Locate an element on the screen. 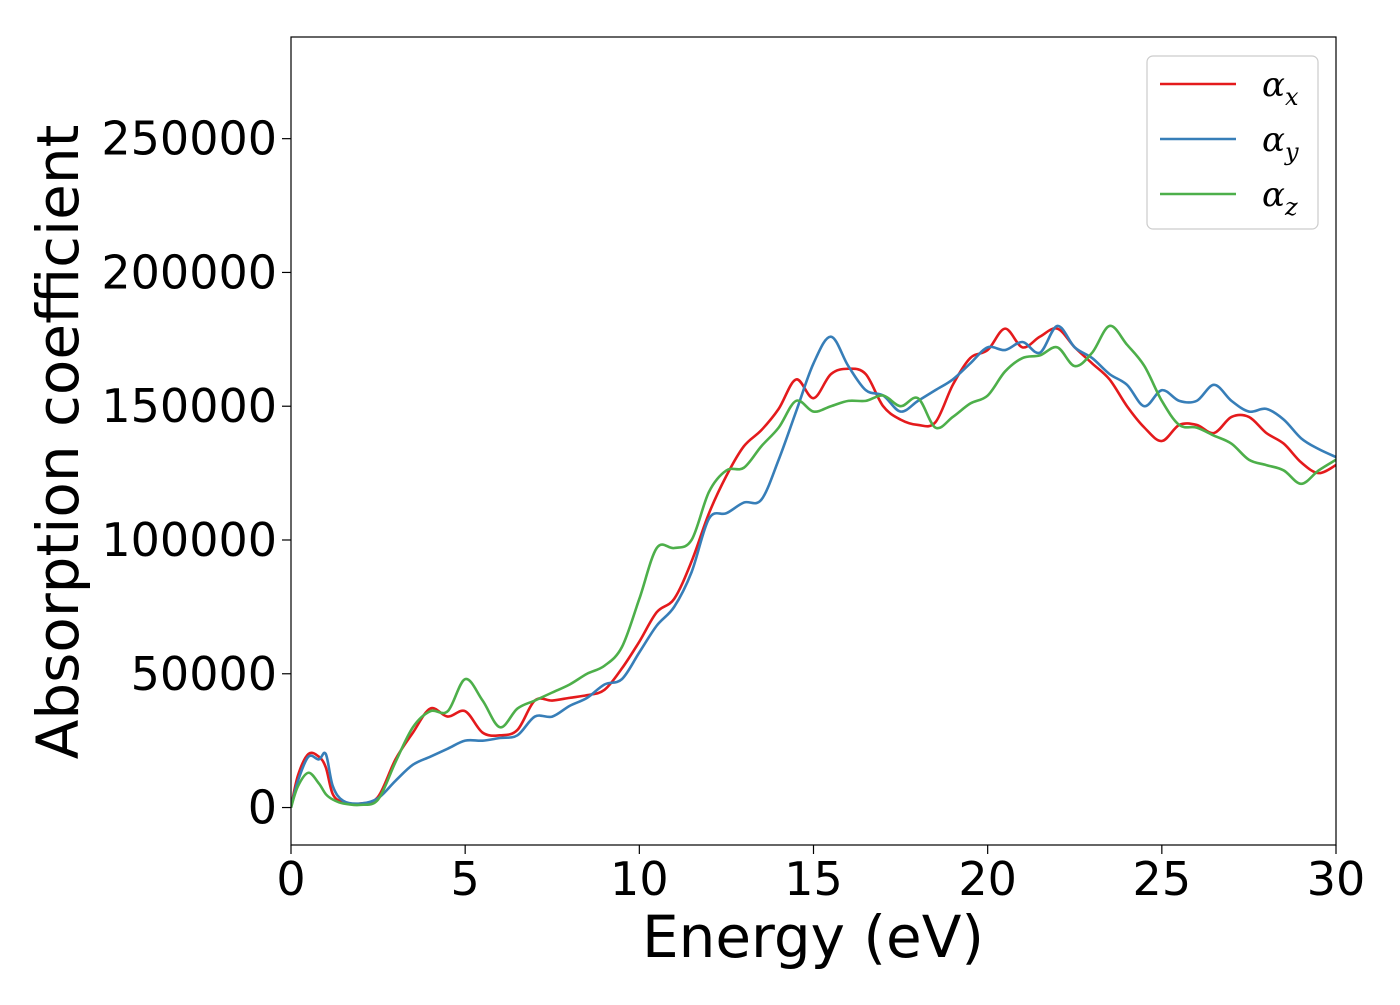 The height and width of the screenshot is (1005, 1400). legend-box is located at coordinates (1232, 142).